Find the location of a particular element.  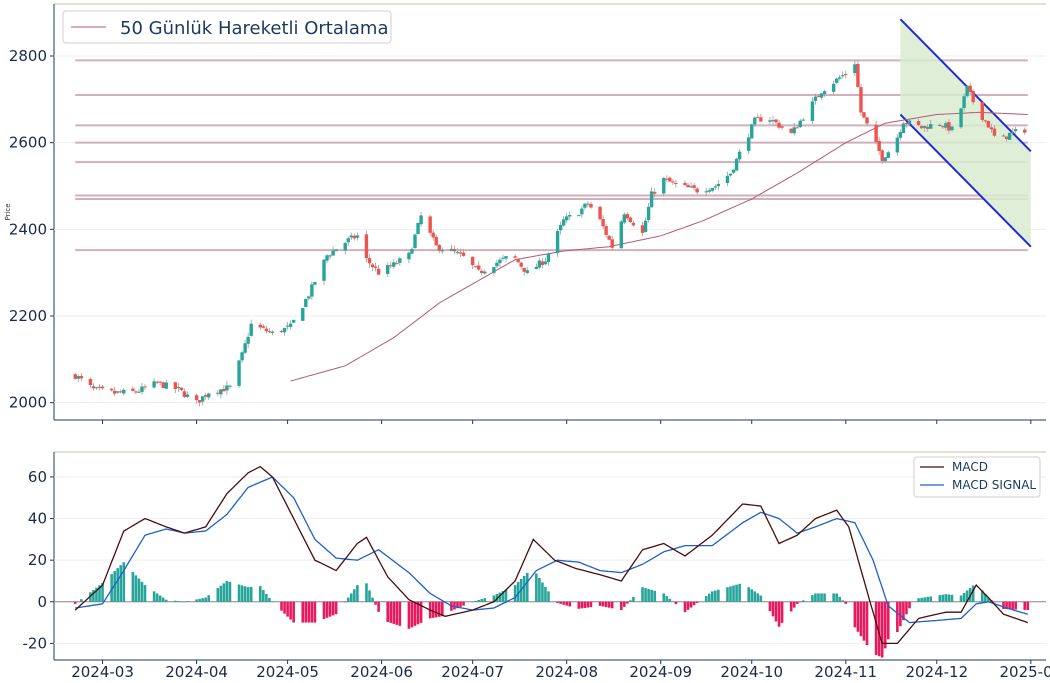

price-legend: 50 Günlük Hareketli Ortalama is located at coordinates (227, 27).